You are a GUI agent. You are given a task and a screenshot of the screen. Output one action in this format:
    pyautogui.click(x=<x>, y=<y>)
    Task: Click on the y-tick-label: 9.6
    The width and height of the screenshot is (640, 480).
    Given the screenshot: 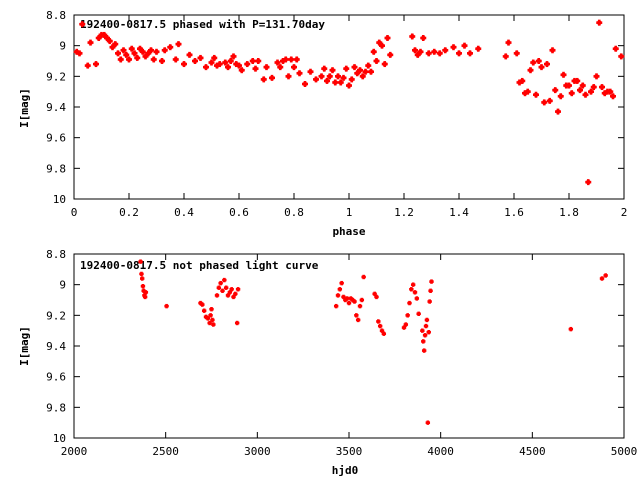 What is the action you would take?
    pyautogui.click(x=56, y=138)
    